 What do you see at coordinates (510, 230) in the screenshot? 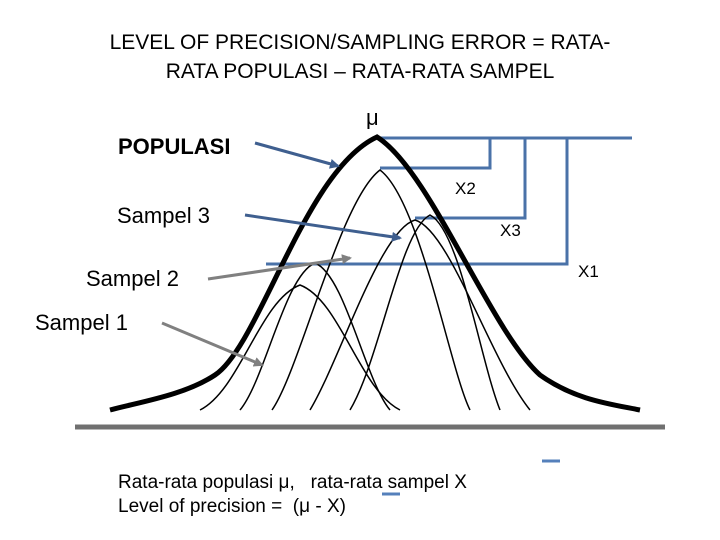
I see `x3-label: X3` at bounding box center [510, 230].